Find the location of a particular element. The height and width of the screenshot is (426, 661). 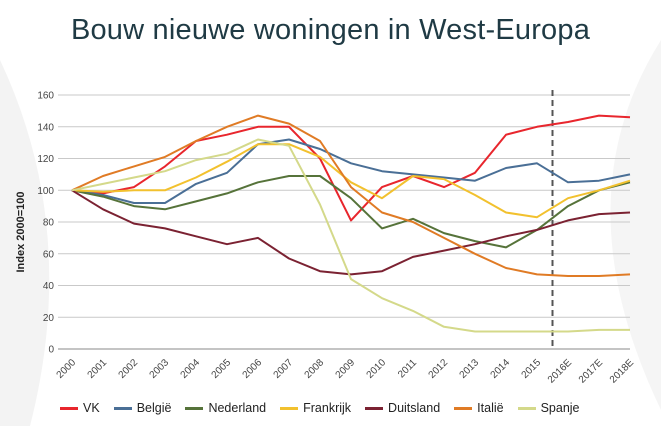

y-tick-label: 40 is located at coordinates (49, 286).